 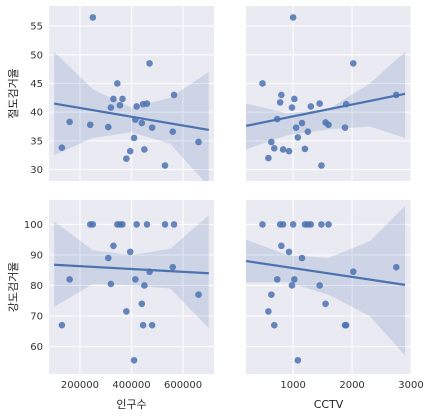 What do you see at coordinates (36, 170) in the screenshot?
I see `y-tick-label: 30` at bounding box center [36, 170].